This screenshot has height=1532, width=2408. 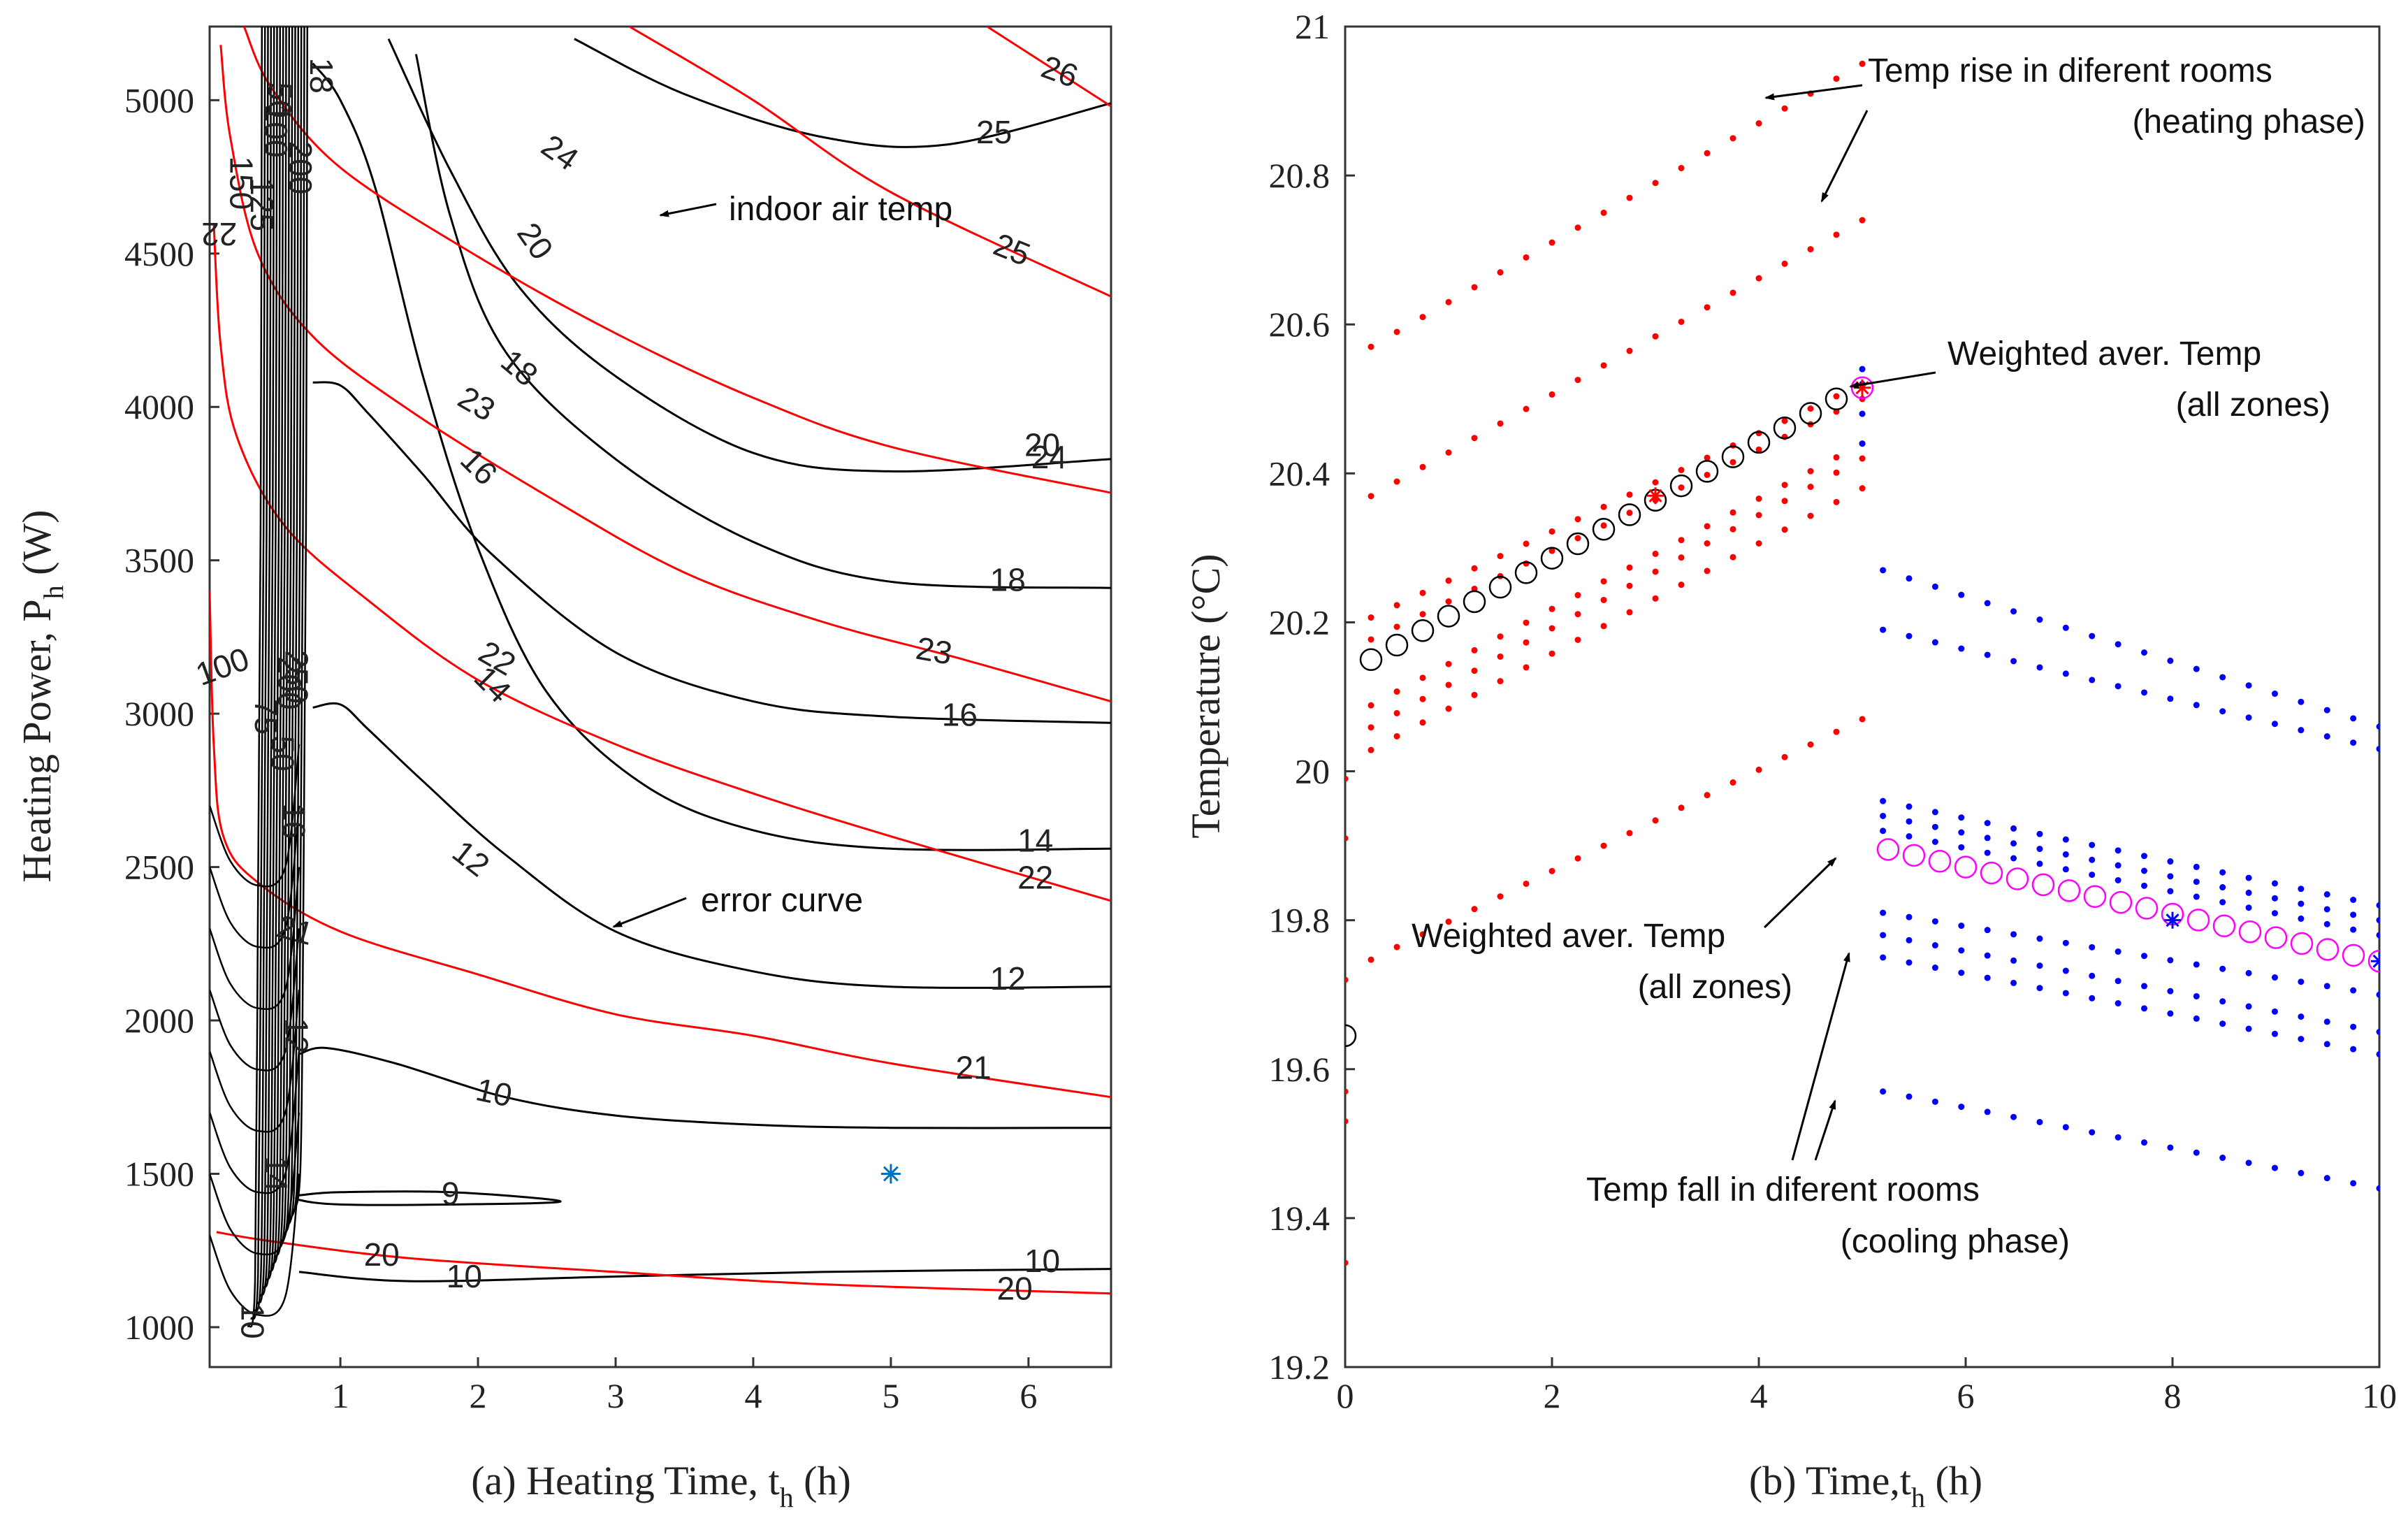 What do you see at coordinates (934, 651) in the screenshot?
I see `temp-level-label: 23` at bounding box center [934, 651].